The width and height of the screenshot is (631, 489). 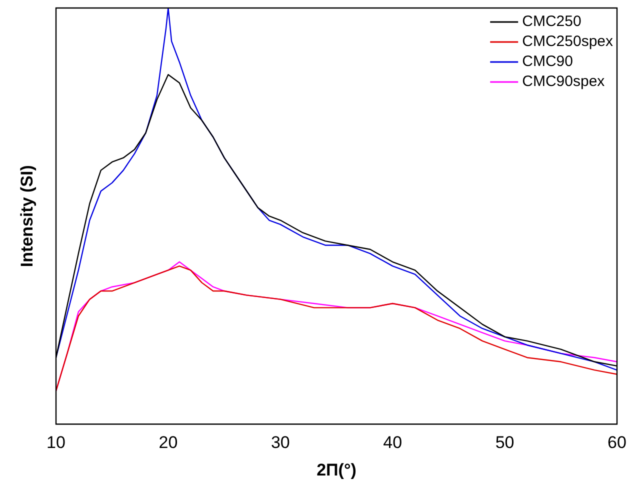 What do you see at coordinates (552, 21) in the screenshot?
I see `legend-label: CMC250` at bounding box center [552, 21].